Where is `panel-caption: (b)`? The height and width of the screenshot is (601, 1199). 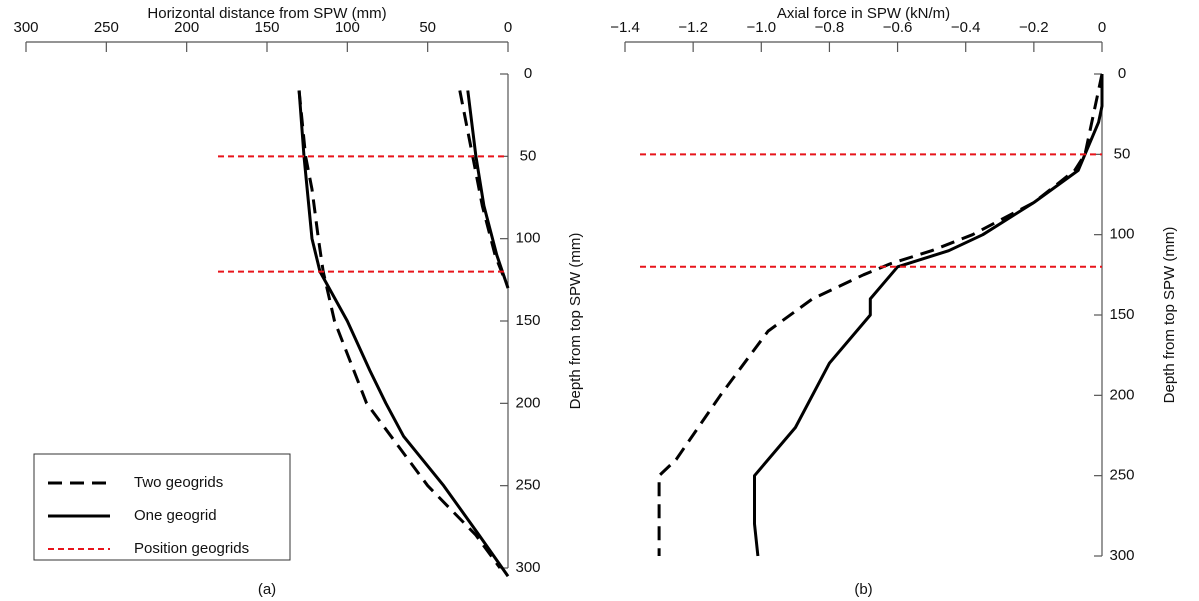
panel-caption: (b) is located at coordinates (863, 589).